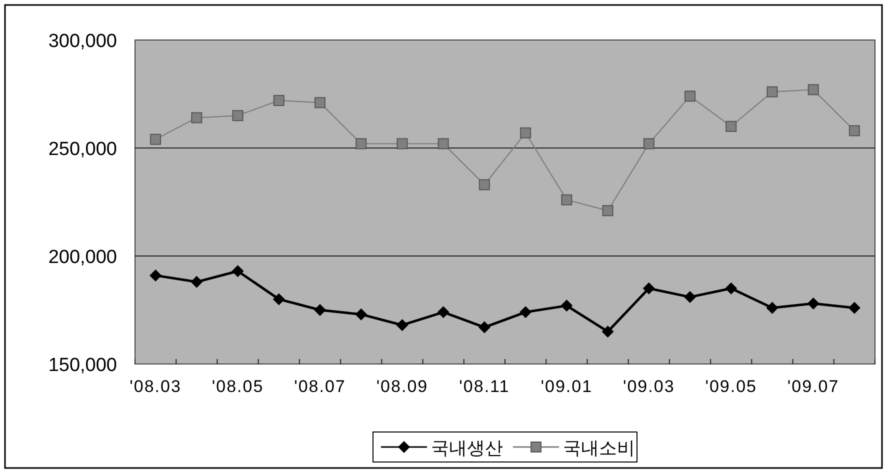 The width and height of the screenshot is (887, 473). I want to click on x-tick-label: '09.03, so click(648, 386).